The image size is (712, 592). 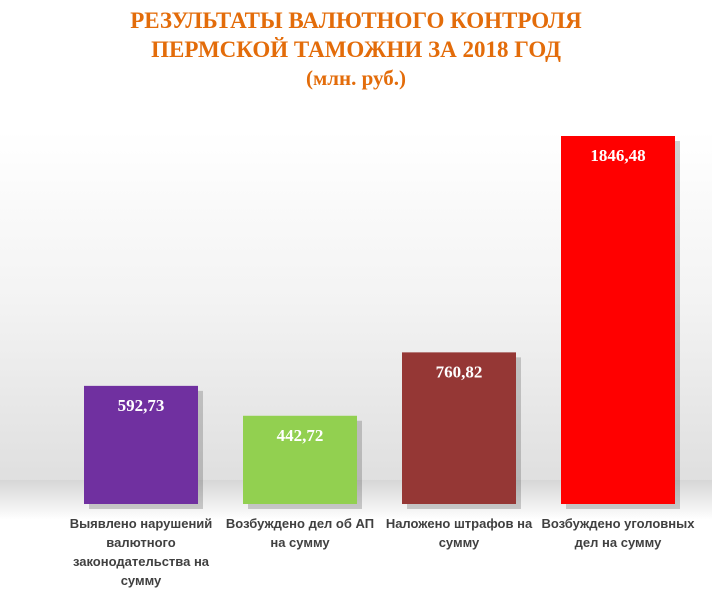 I want to click on bar-value-label-3: 760,82, so click(x=459, y=371).